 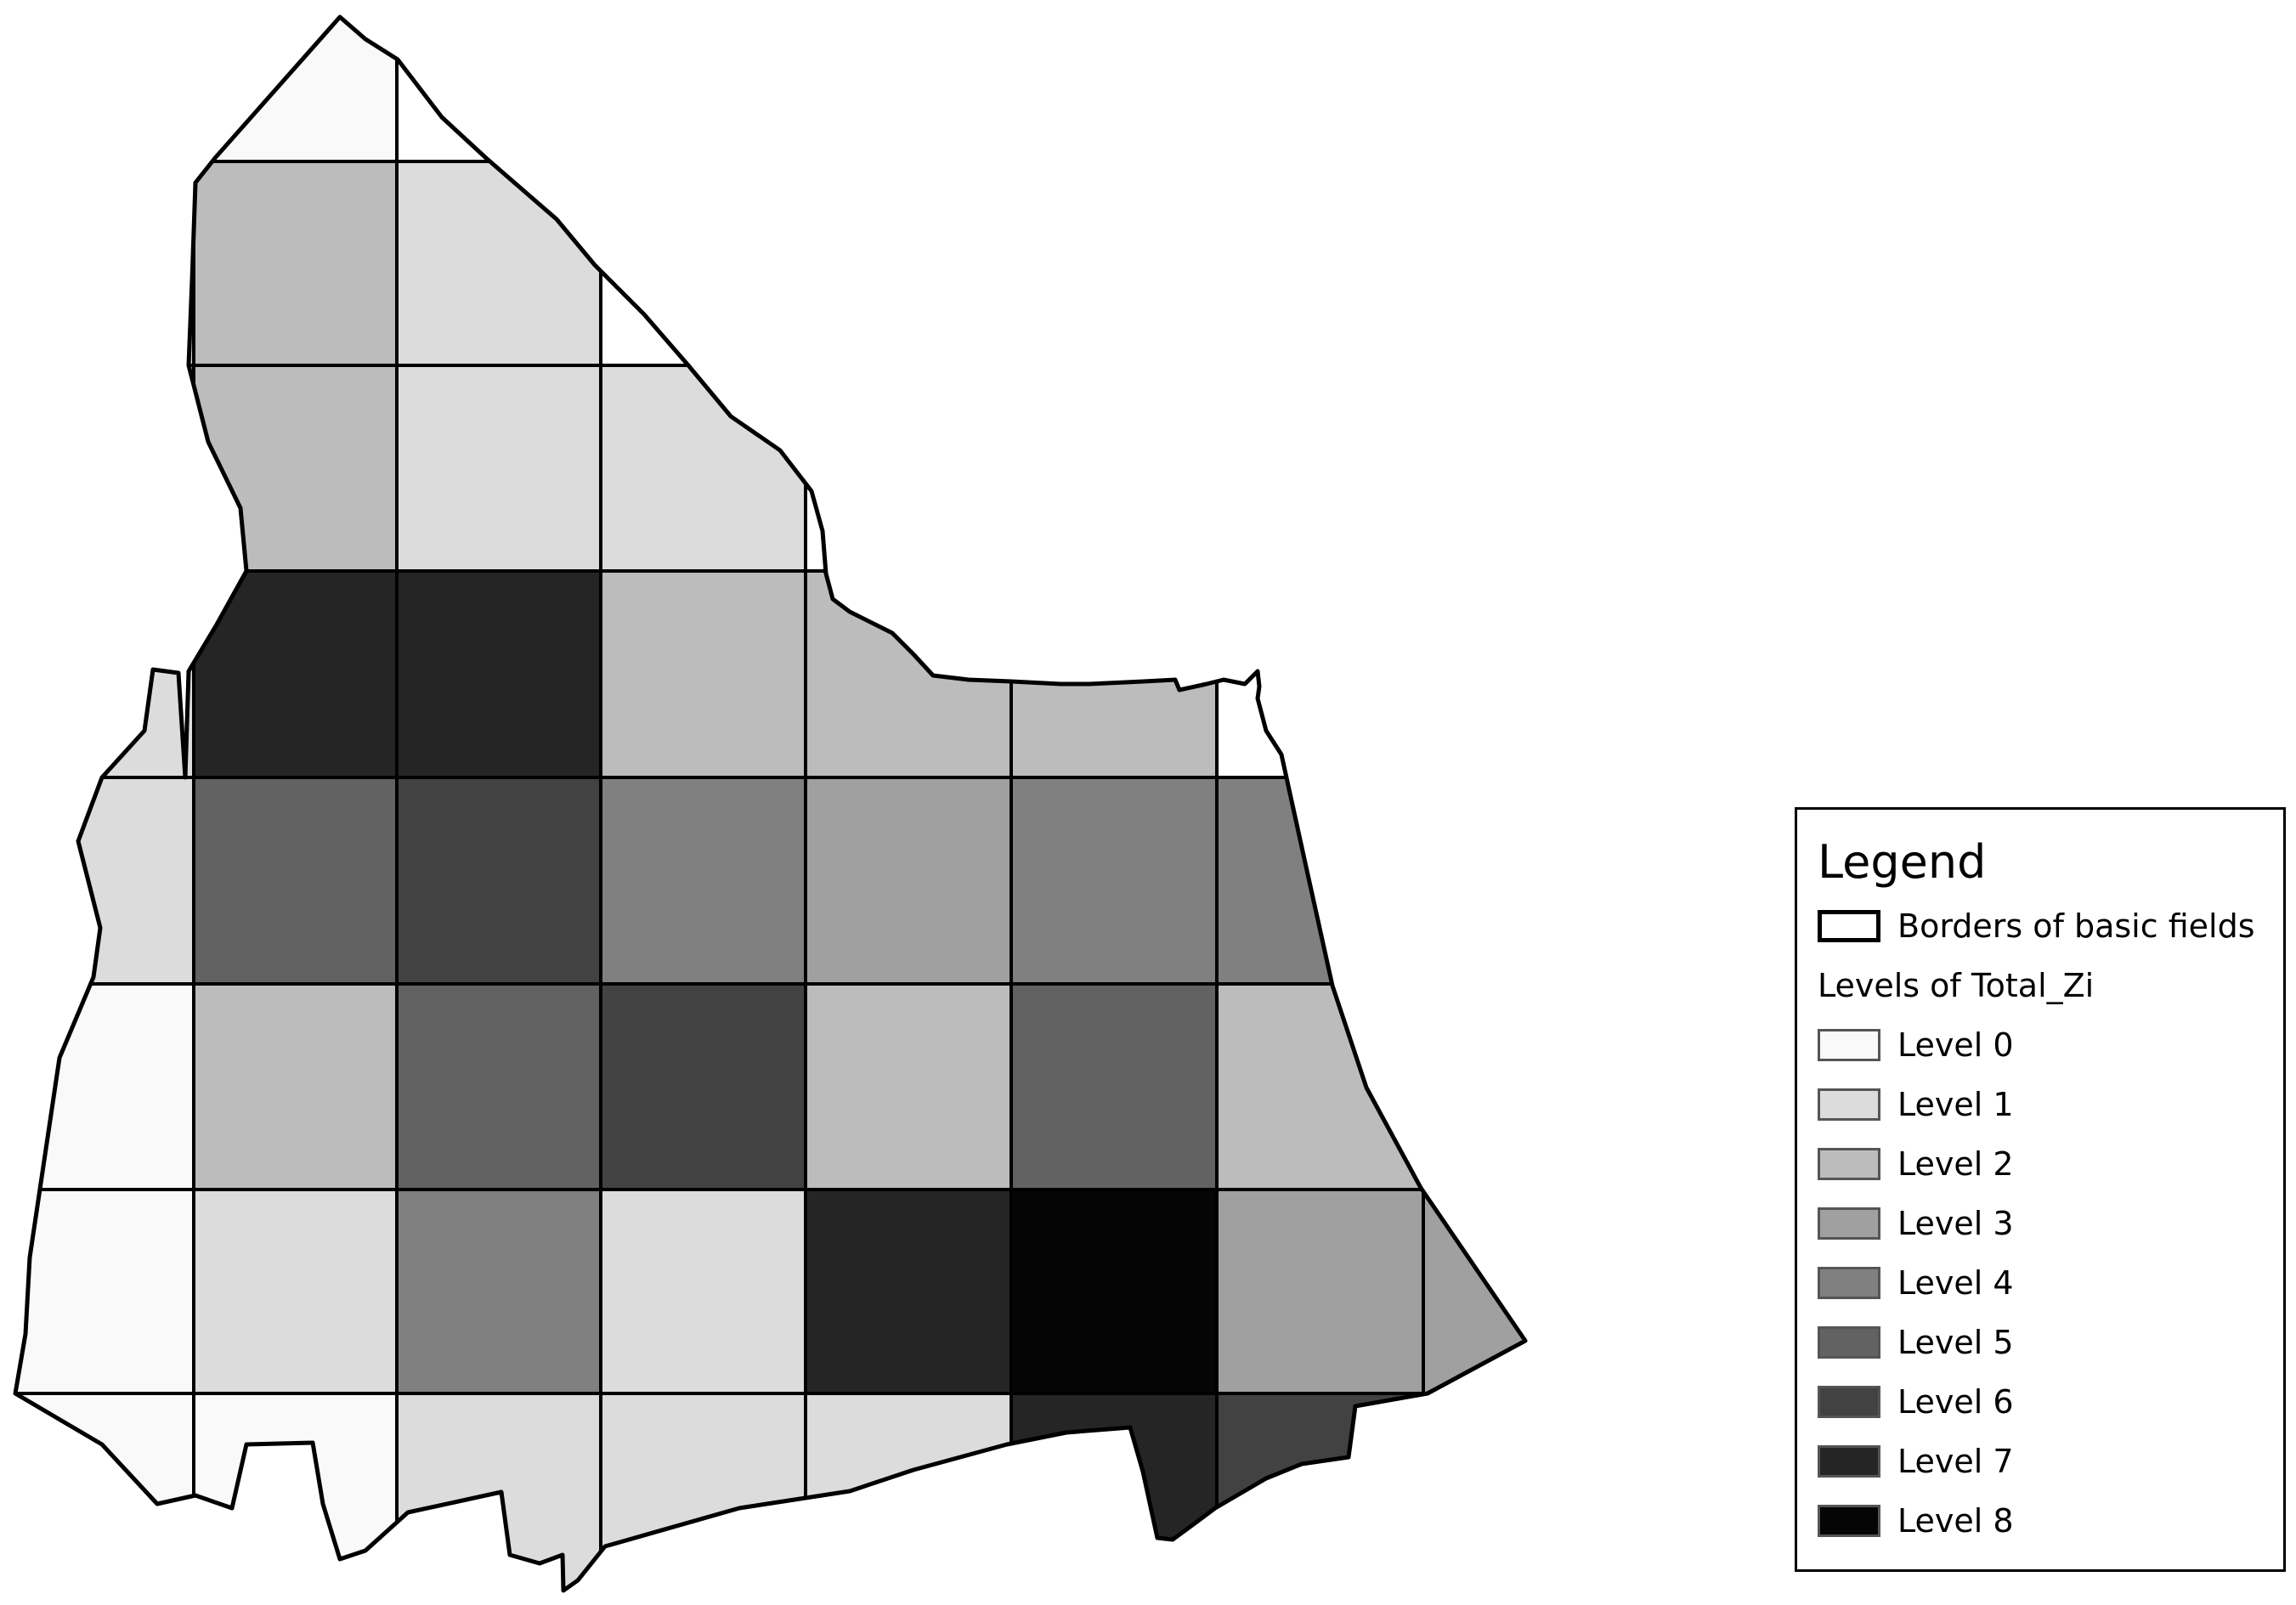 I want to click on legend-label-level: Level 2, so click(x=1956, y=1164).